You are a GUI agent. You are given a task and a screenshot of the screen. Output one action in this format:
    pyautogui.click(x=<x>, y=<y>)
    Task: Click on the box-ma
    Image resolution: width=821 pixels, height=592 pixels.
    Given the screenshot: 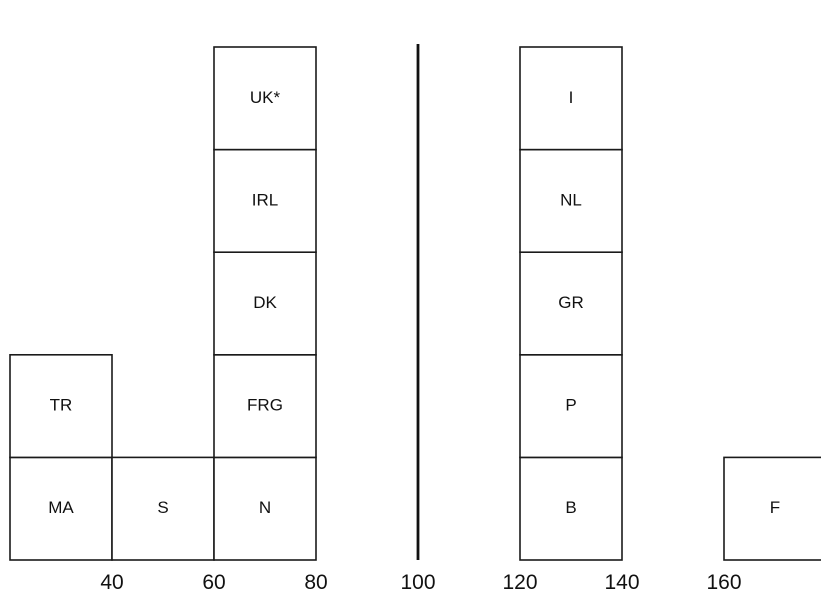 What is the action you would take?
    pyautogui.click(x=61, y=508)
    